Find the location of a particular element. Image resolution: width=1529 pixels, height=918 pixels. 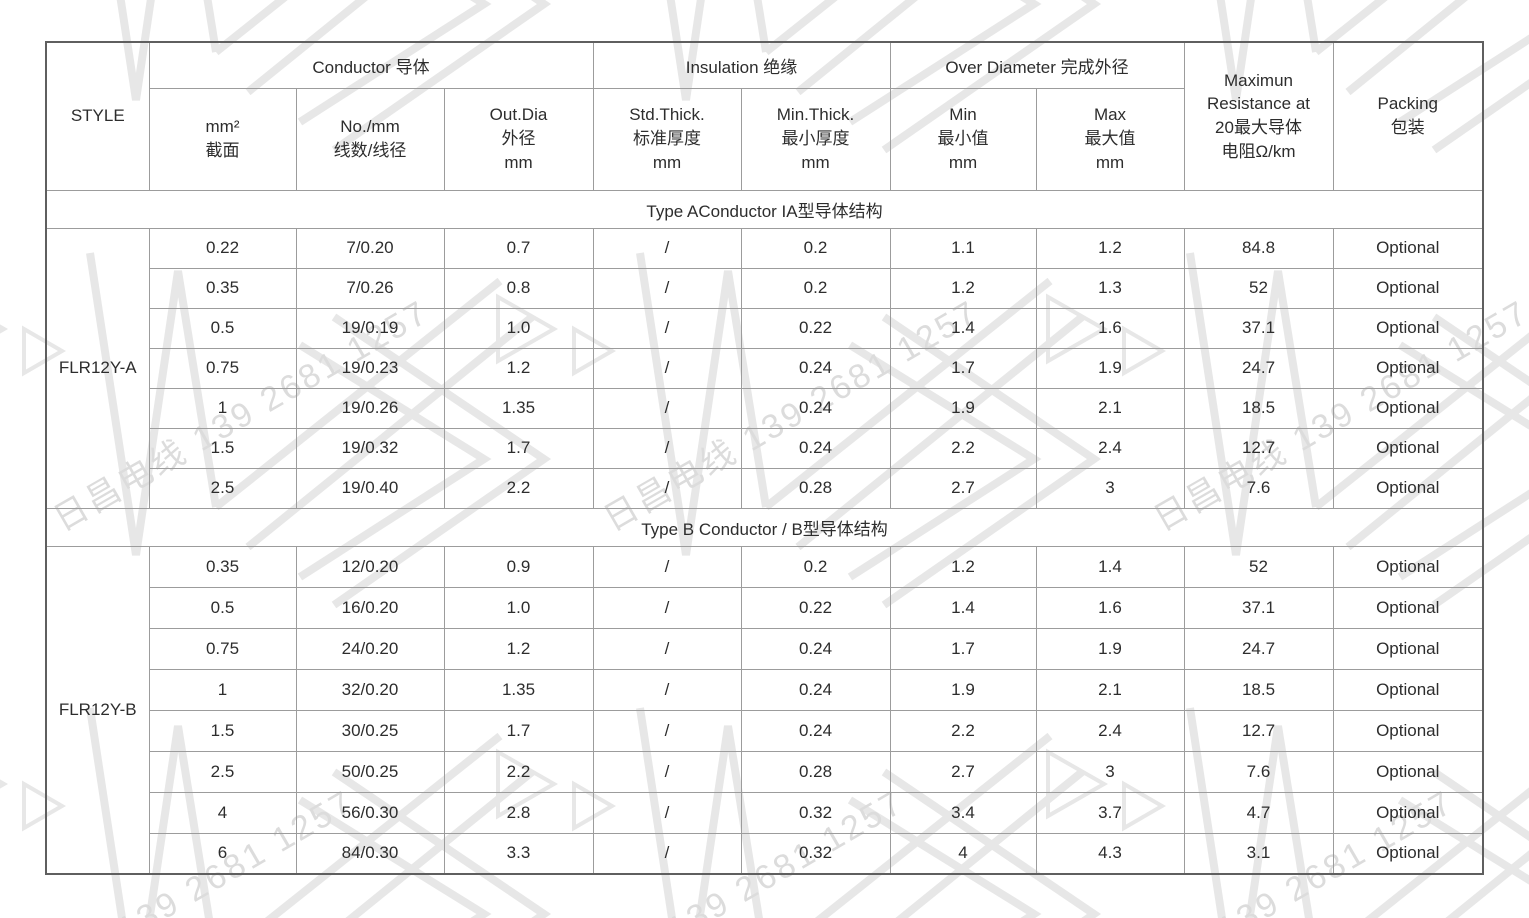

cell: 19/0.26 is located at coordinates (370, 408).